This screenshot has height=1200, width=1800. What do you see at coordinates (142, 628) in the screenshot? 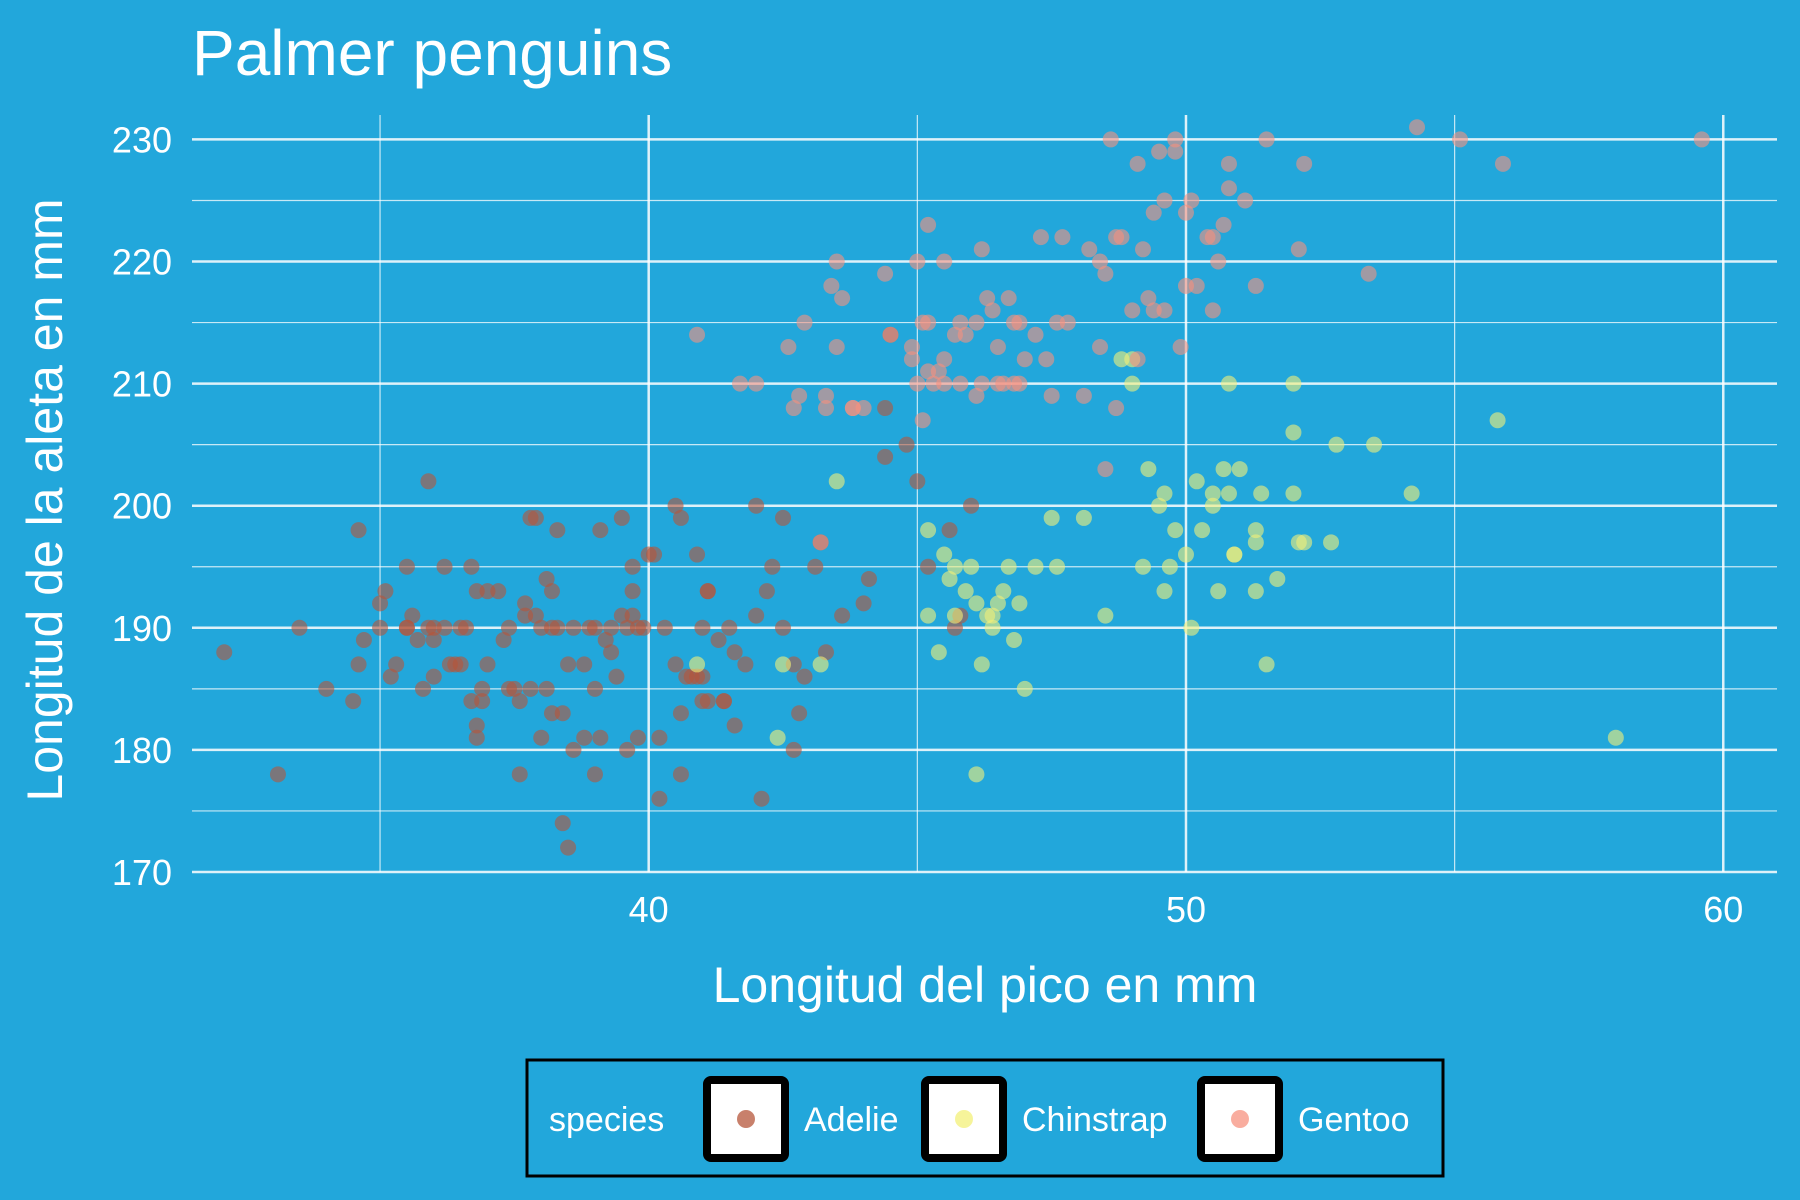
I see `y-tick-label: 190` at bounding box center [142, 628].